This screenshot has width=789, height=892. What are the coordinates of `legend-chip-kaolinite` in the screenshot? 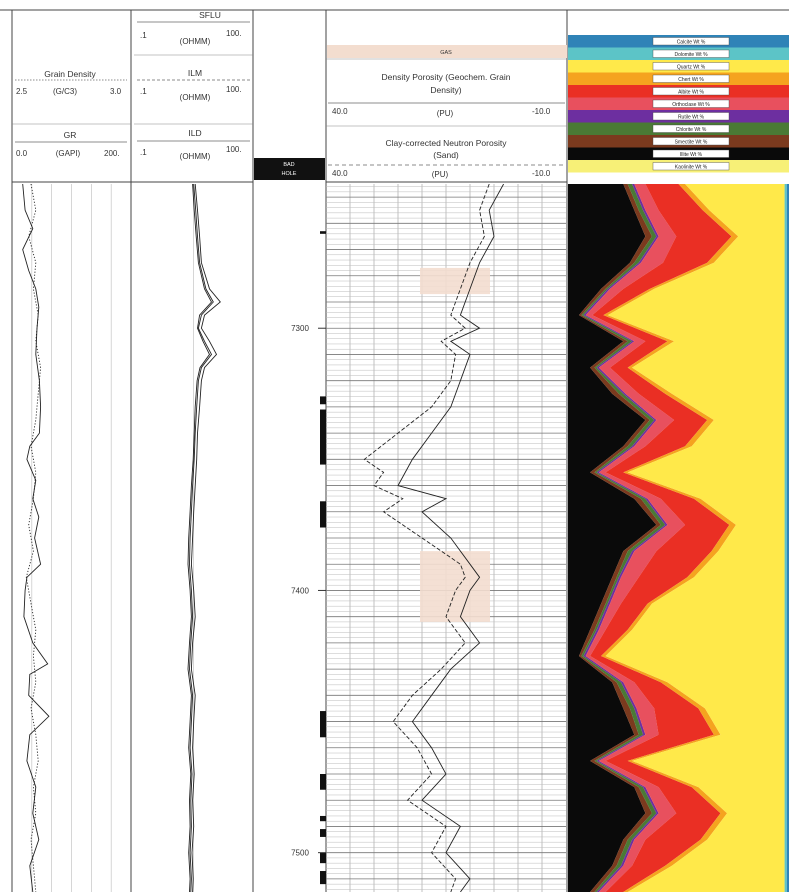 It's located at (691, 166).